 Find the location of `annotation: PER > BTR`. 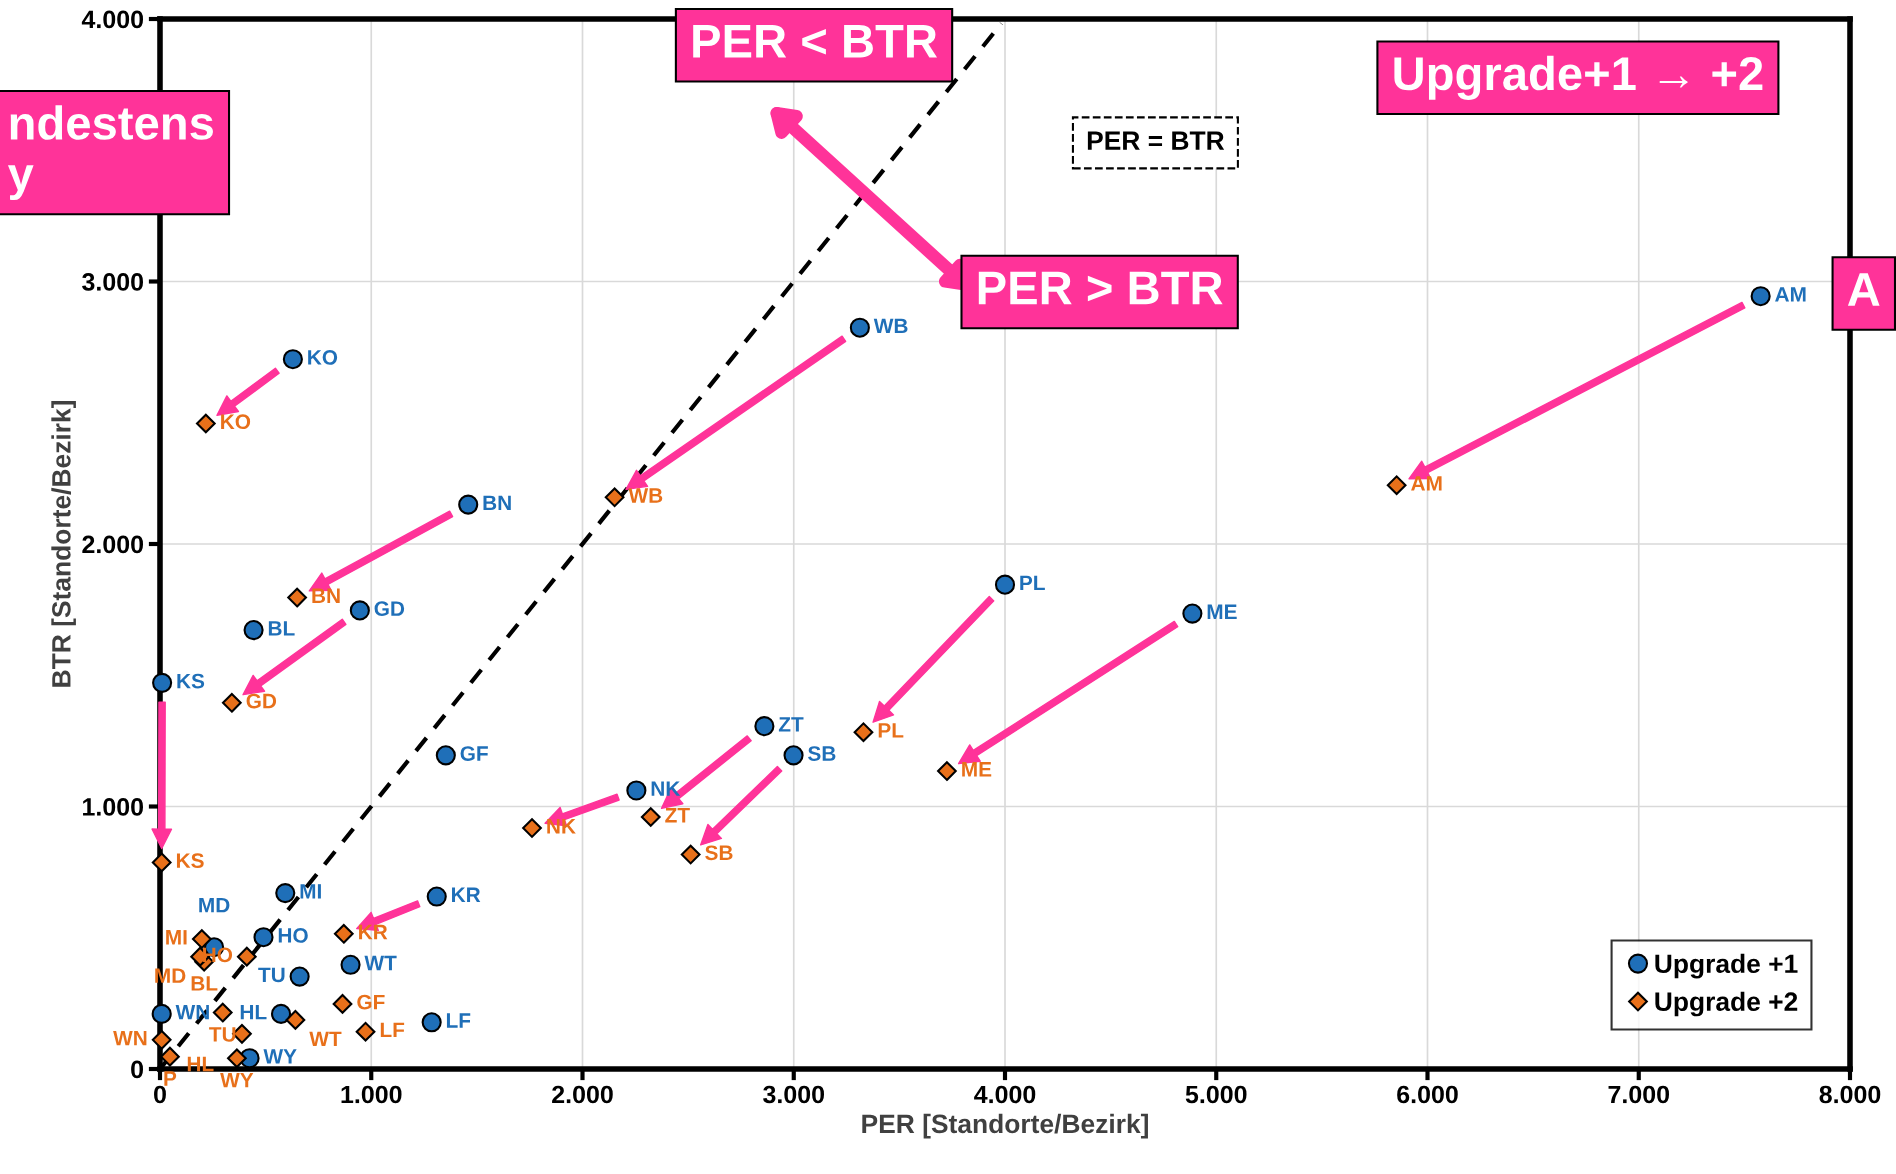

annotation: PER > BTR is located at coordinates (1100, 288).